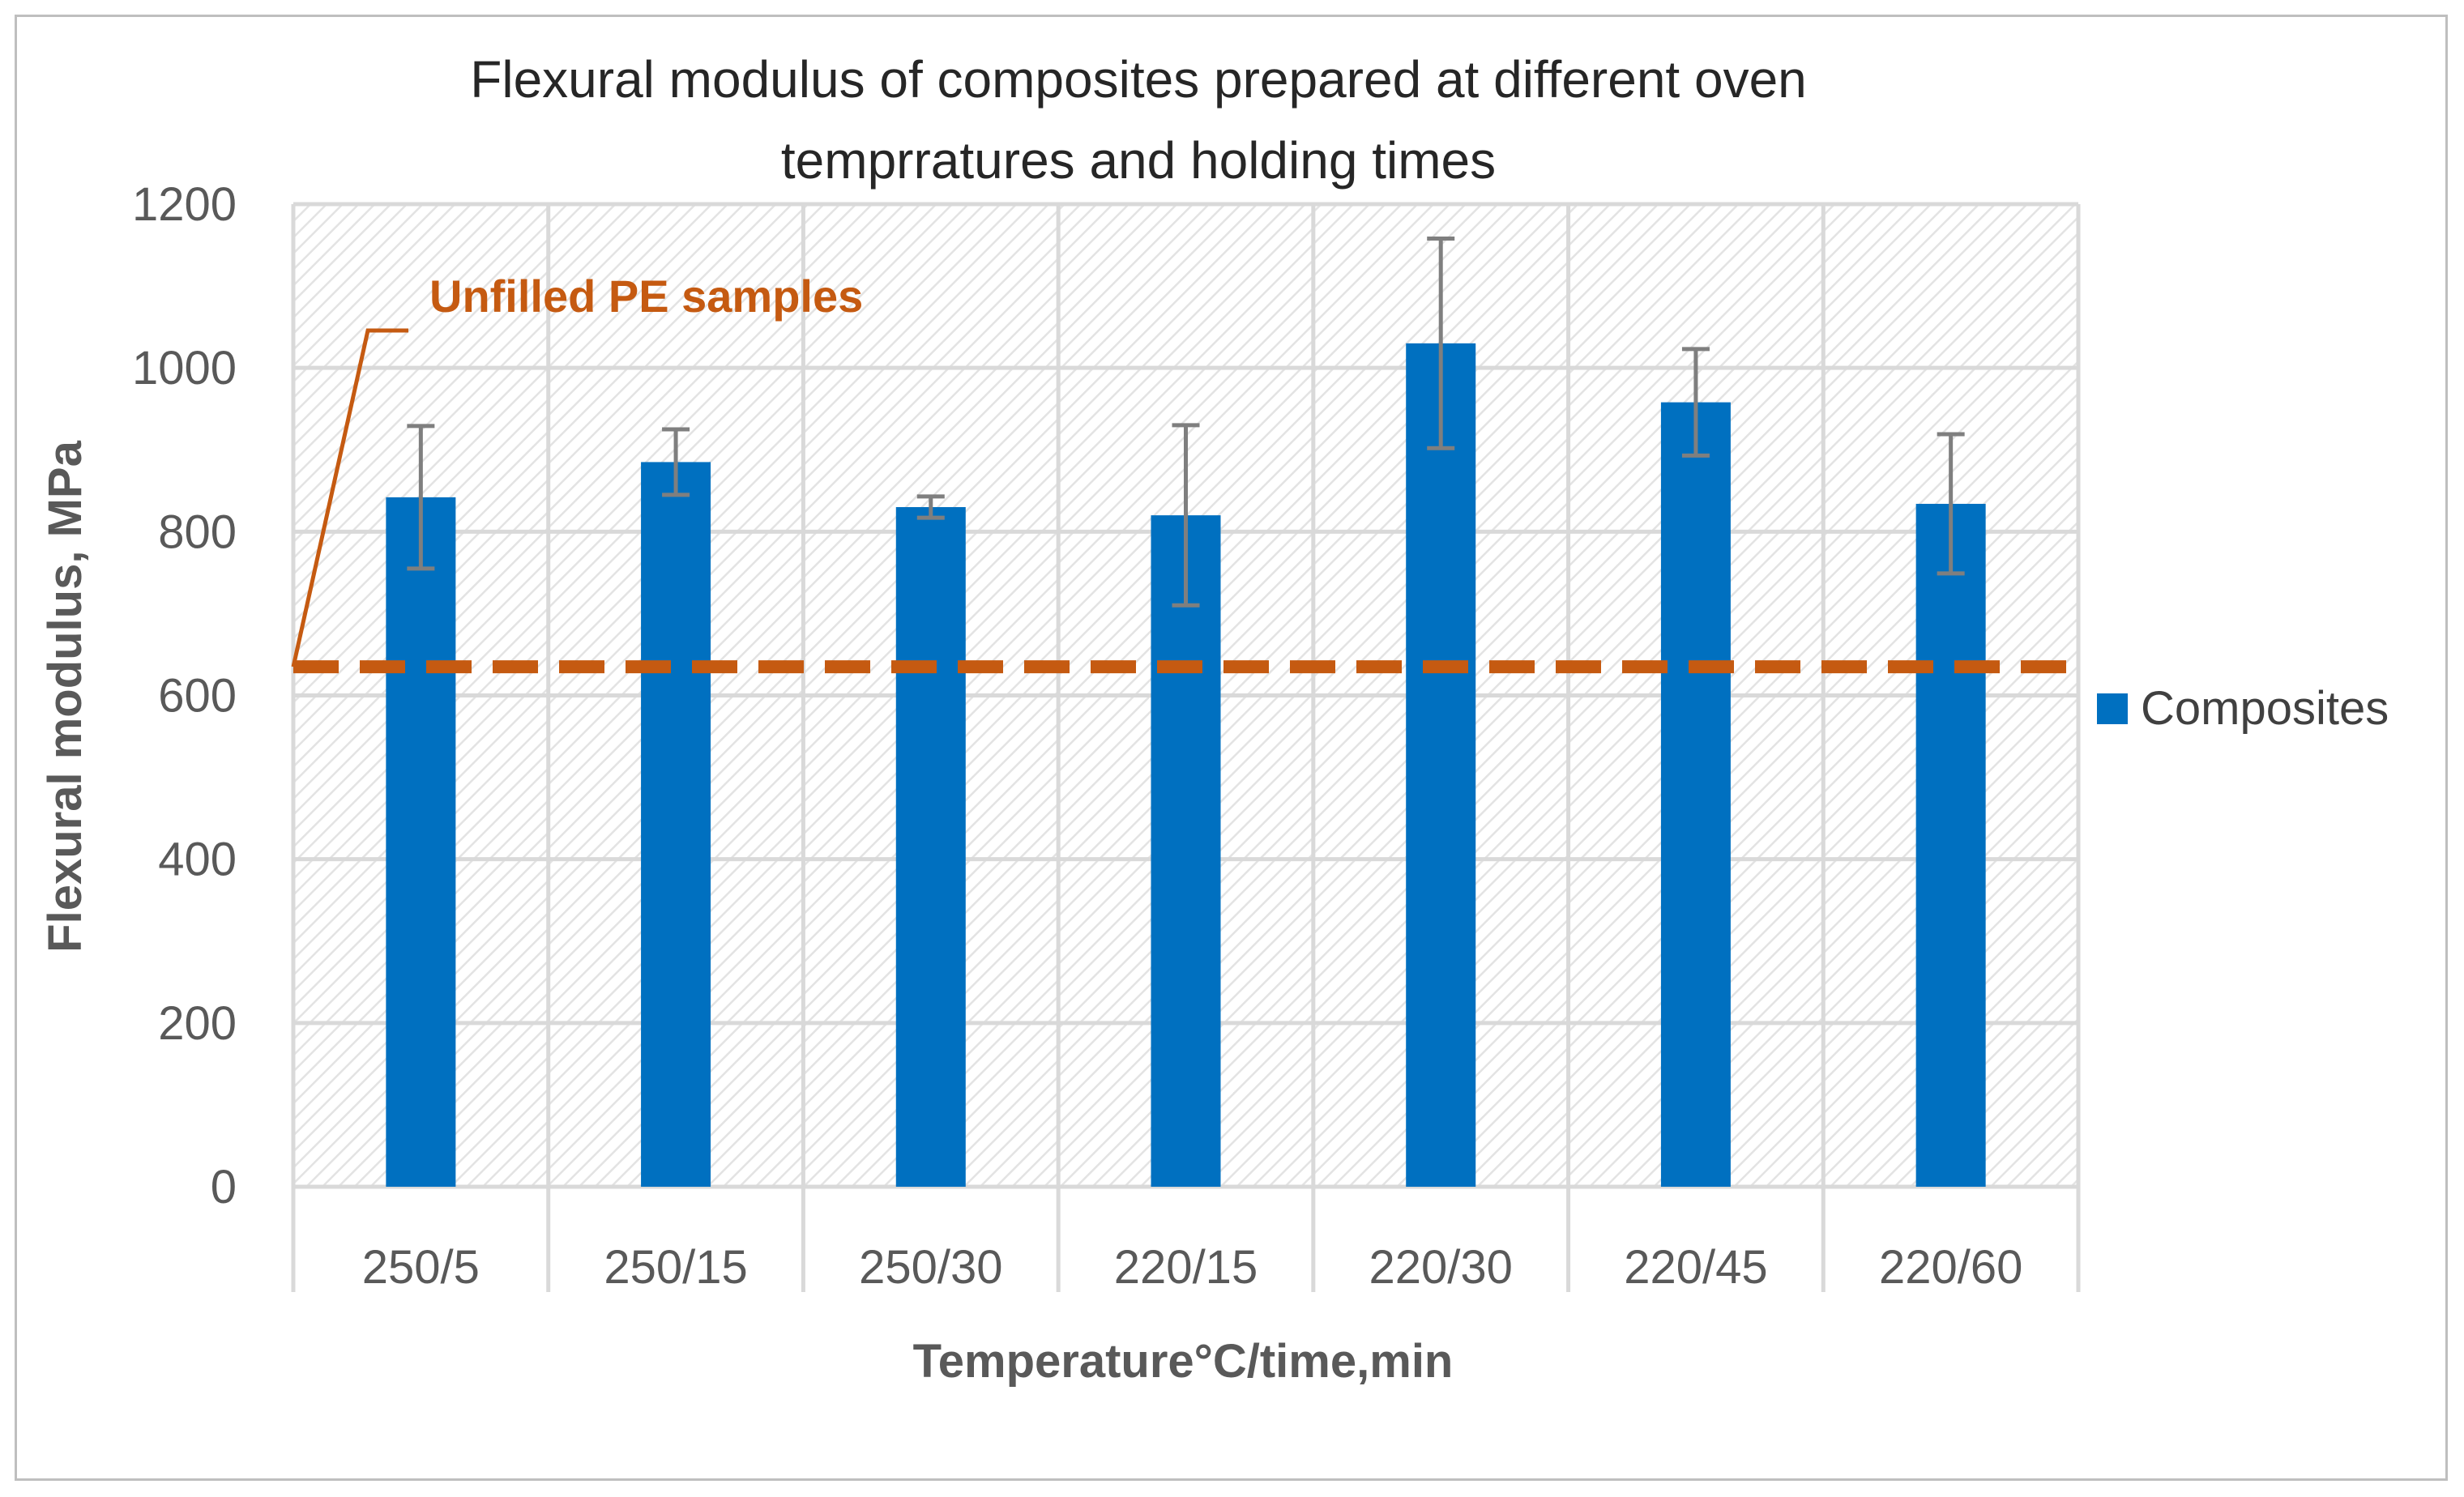 This screenshot has width=2464, height=1497. What do you see at coordinates (197, 860) in the screenshot?
I see `y-tick-label-2: 400` at bounding box center [197, 860].